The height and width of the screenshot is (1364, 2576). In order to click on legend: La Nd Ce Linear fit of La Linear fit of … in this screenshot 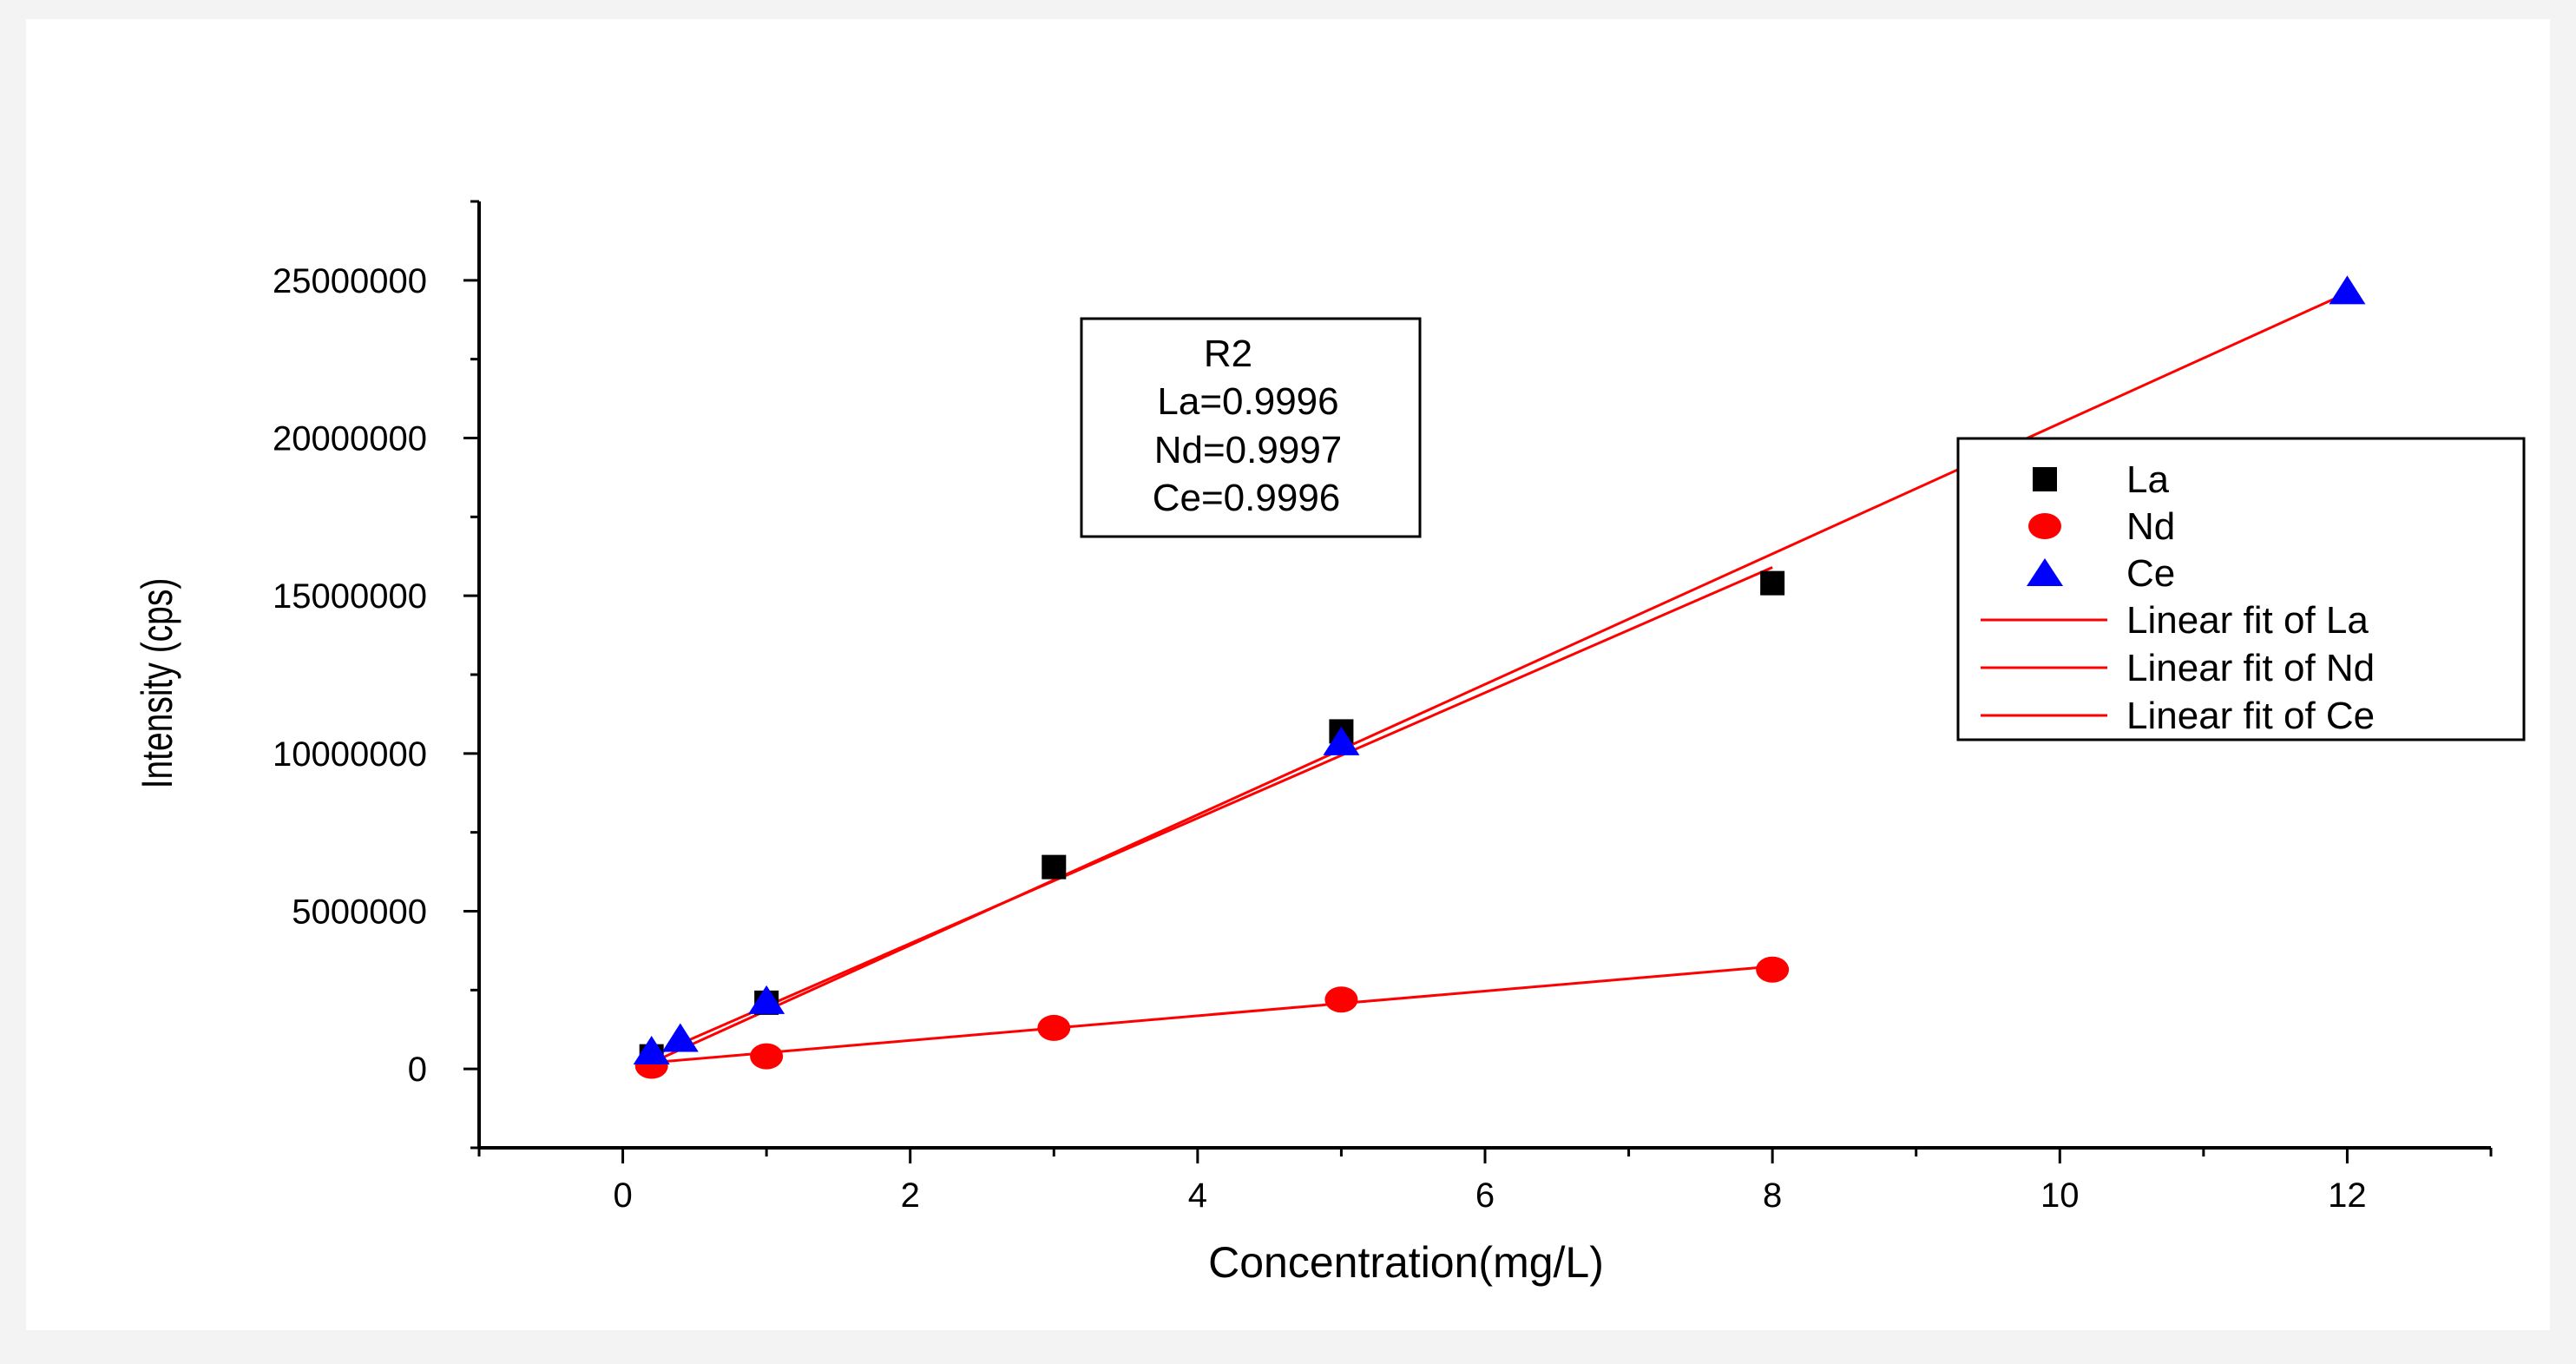, I will do `click(2241, 589)`.